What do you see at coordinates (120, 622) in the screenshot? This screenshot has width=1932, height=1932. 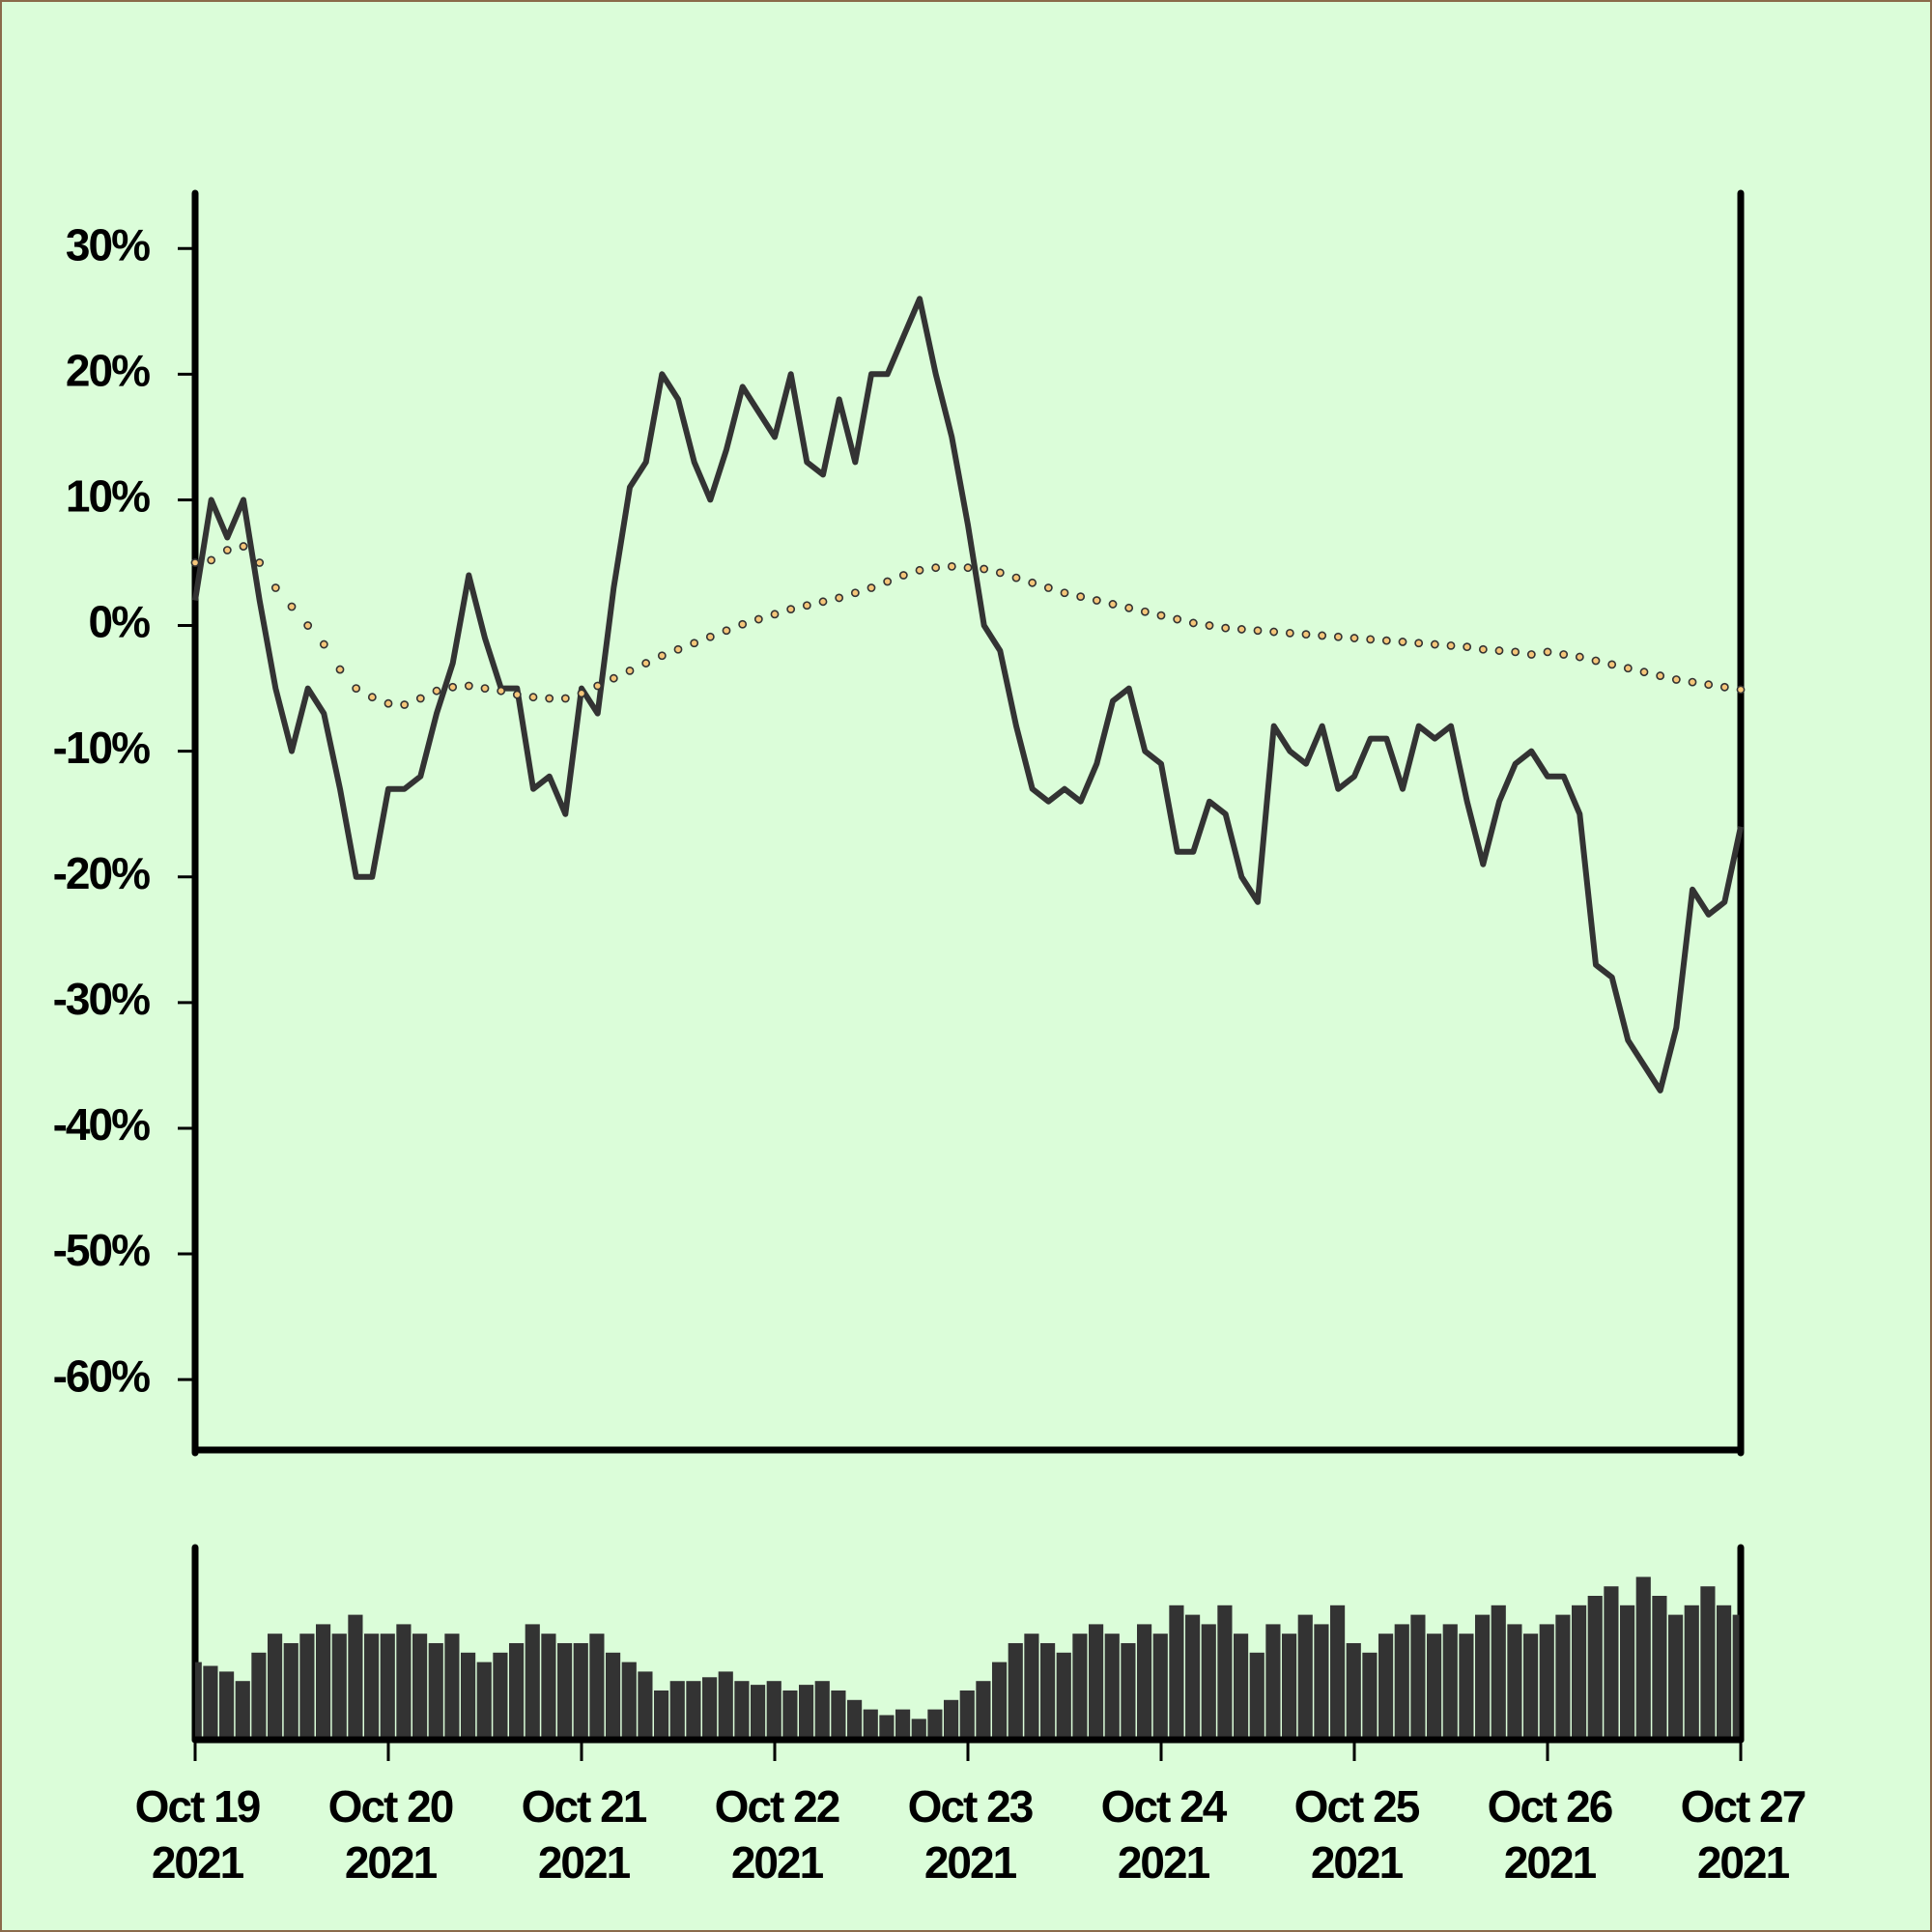 I see `y-tick-label: 0%` at bounding box center [120, 622].